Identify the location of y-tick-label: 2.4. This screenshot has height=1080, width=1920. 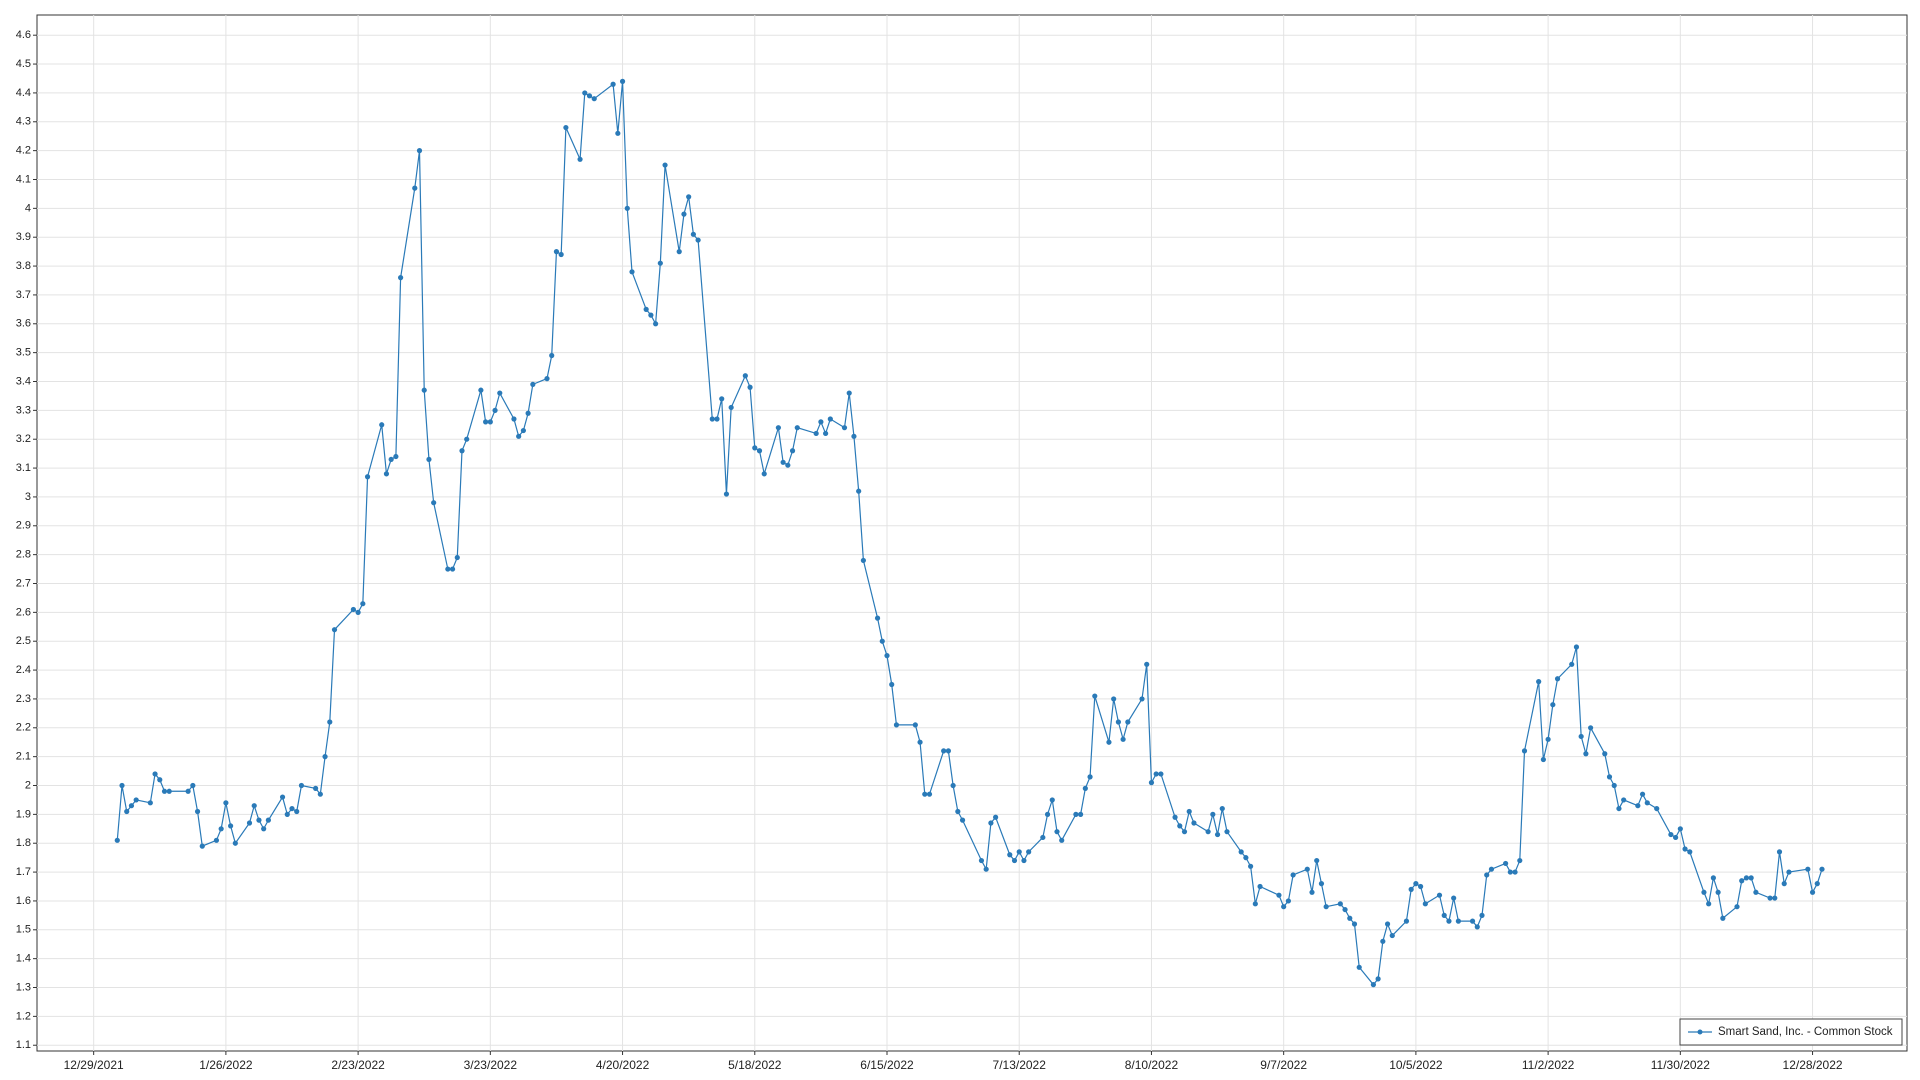
(23, 670).